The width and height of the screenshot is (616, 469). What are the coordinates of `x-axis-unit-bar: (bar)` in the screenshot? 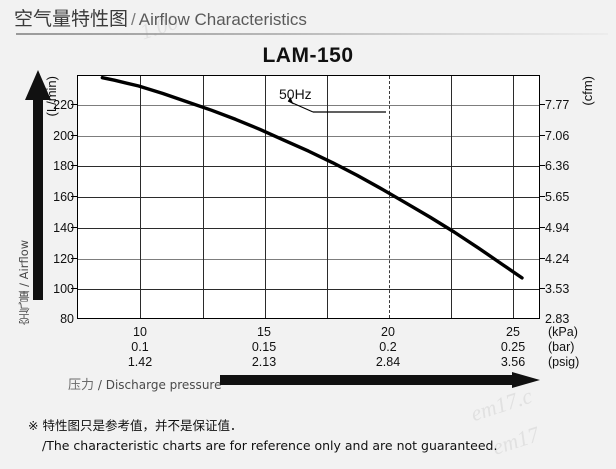 It's located at (561, 347).